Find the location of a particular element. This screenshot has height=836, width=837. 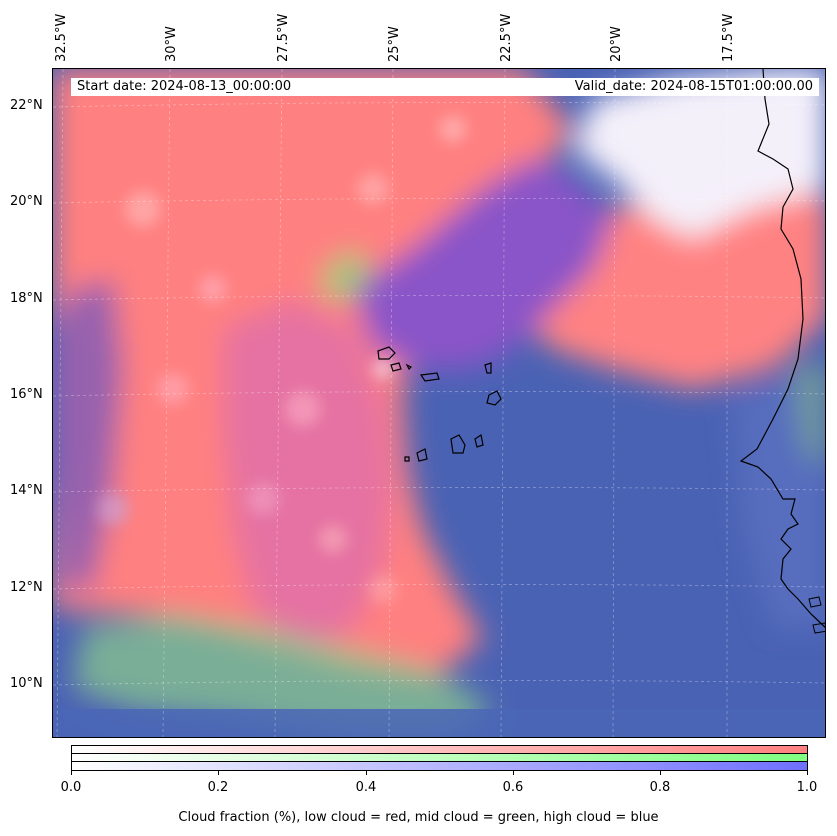

longitude-label: 25°W is located at coordinates (394, 44).